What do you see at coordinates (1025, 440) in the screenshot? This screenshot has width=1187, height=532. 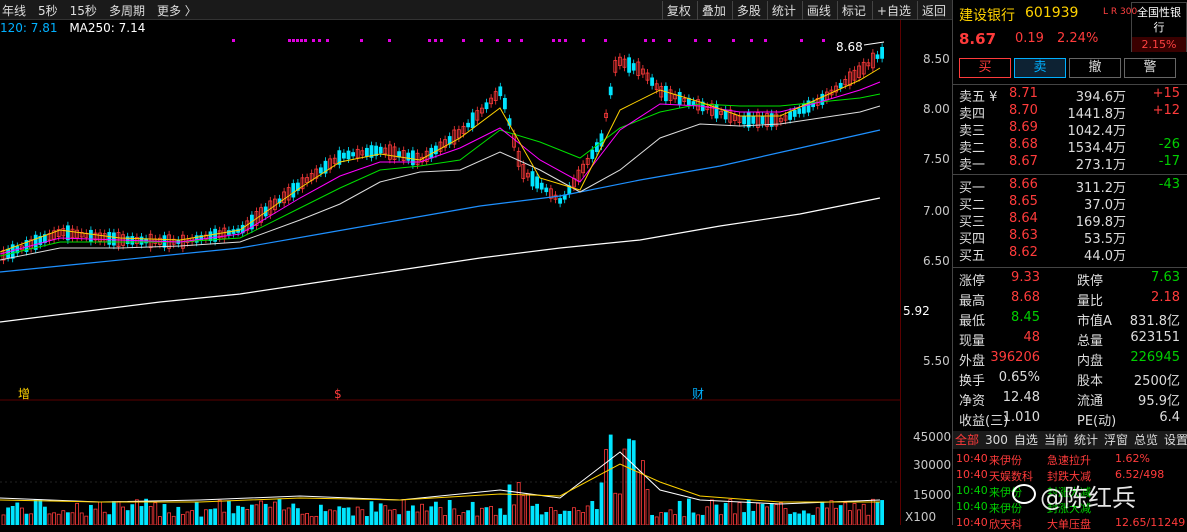 I see `tab-2: 自选` at bounding box center [1025, 440].